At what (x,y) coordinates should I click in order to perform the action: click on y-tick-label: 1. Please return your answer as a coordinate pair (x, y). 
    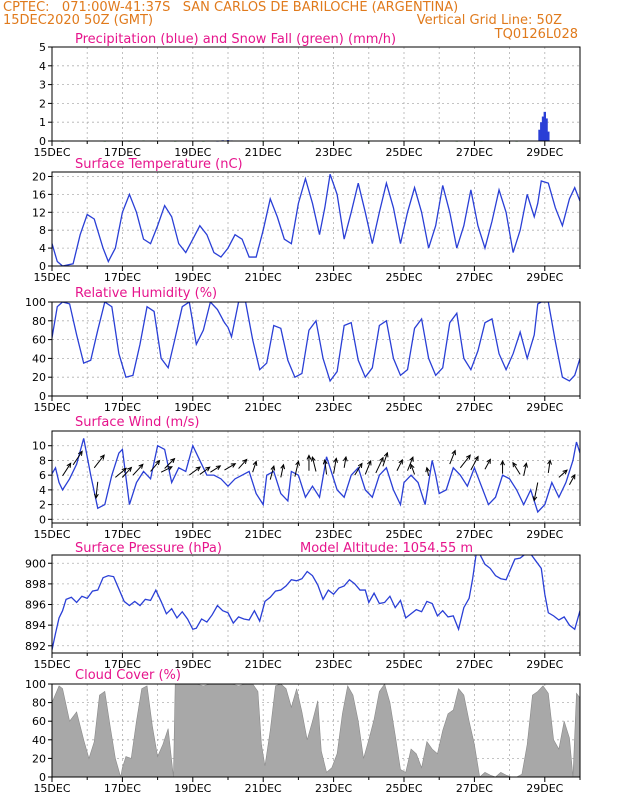
    Looking at the image, I should click on (42, 122).